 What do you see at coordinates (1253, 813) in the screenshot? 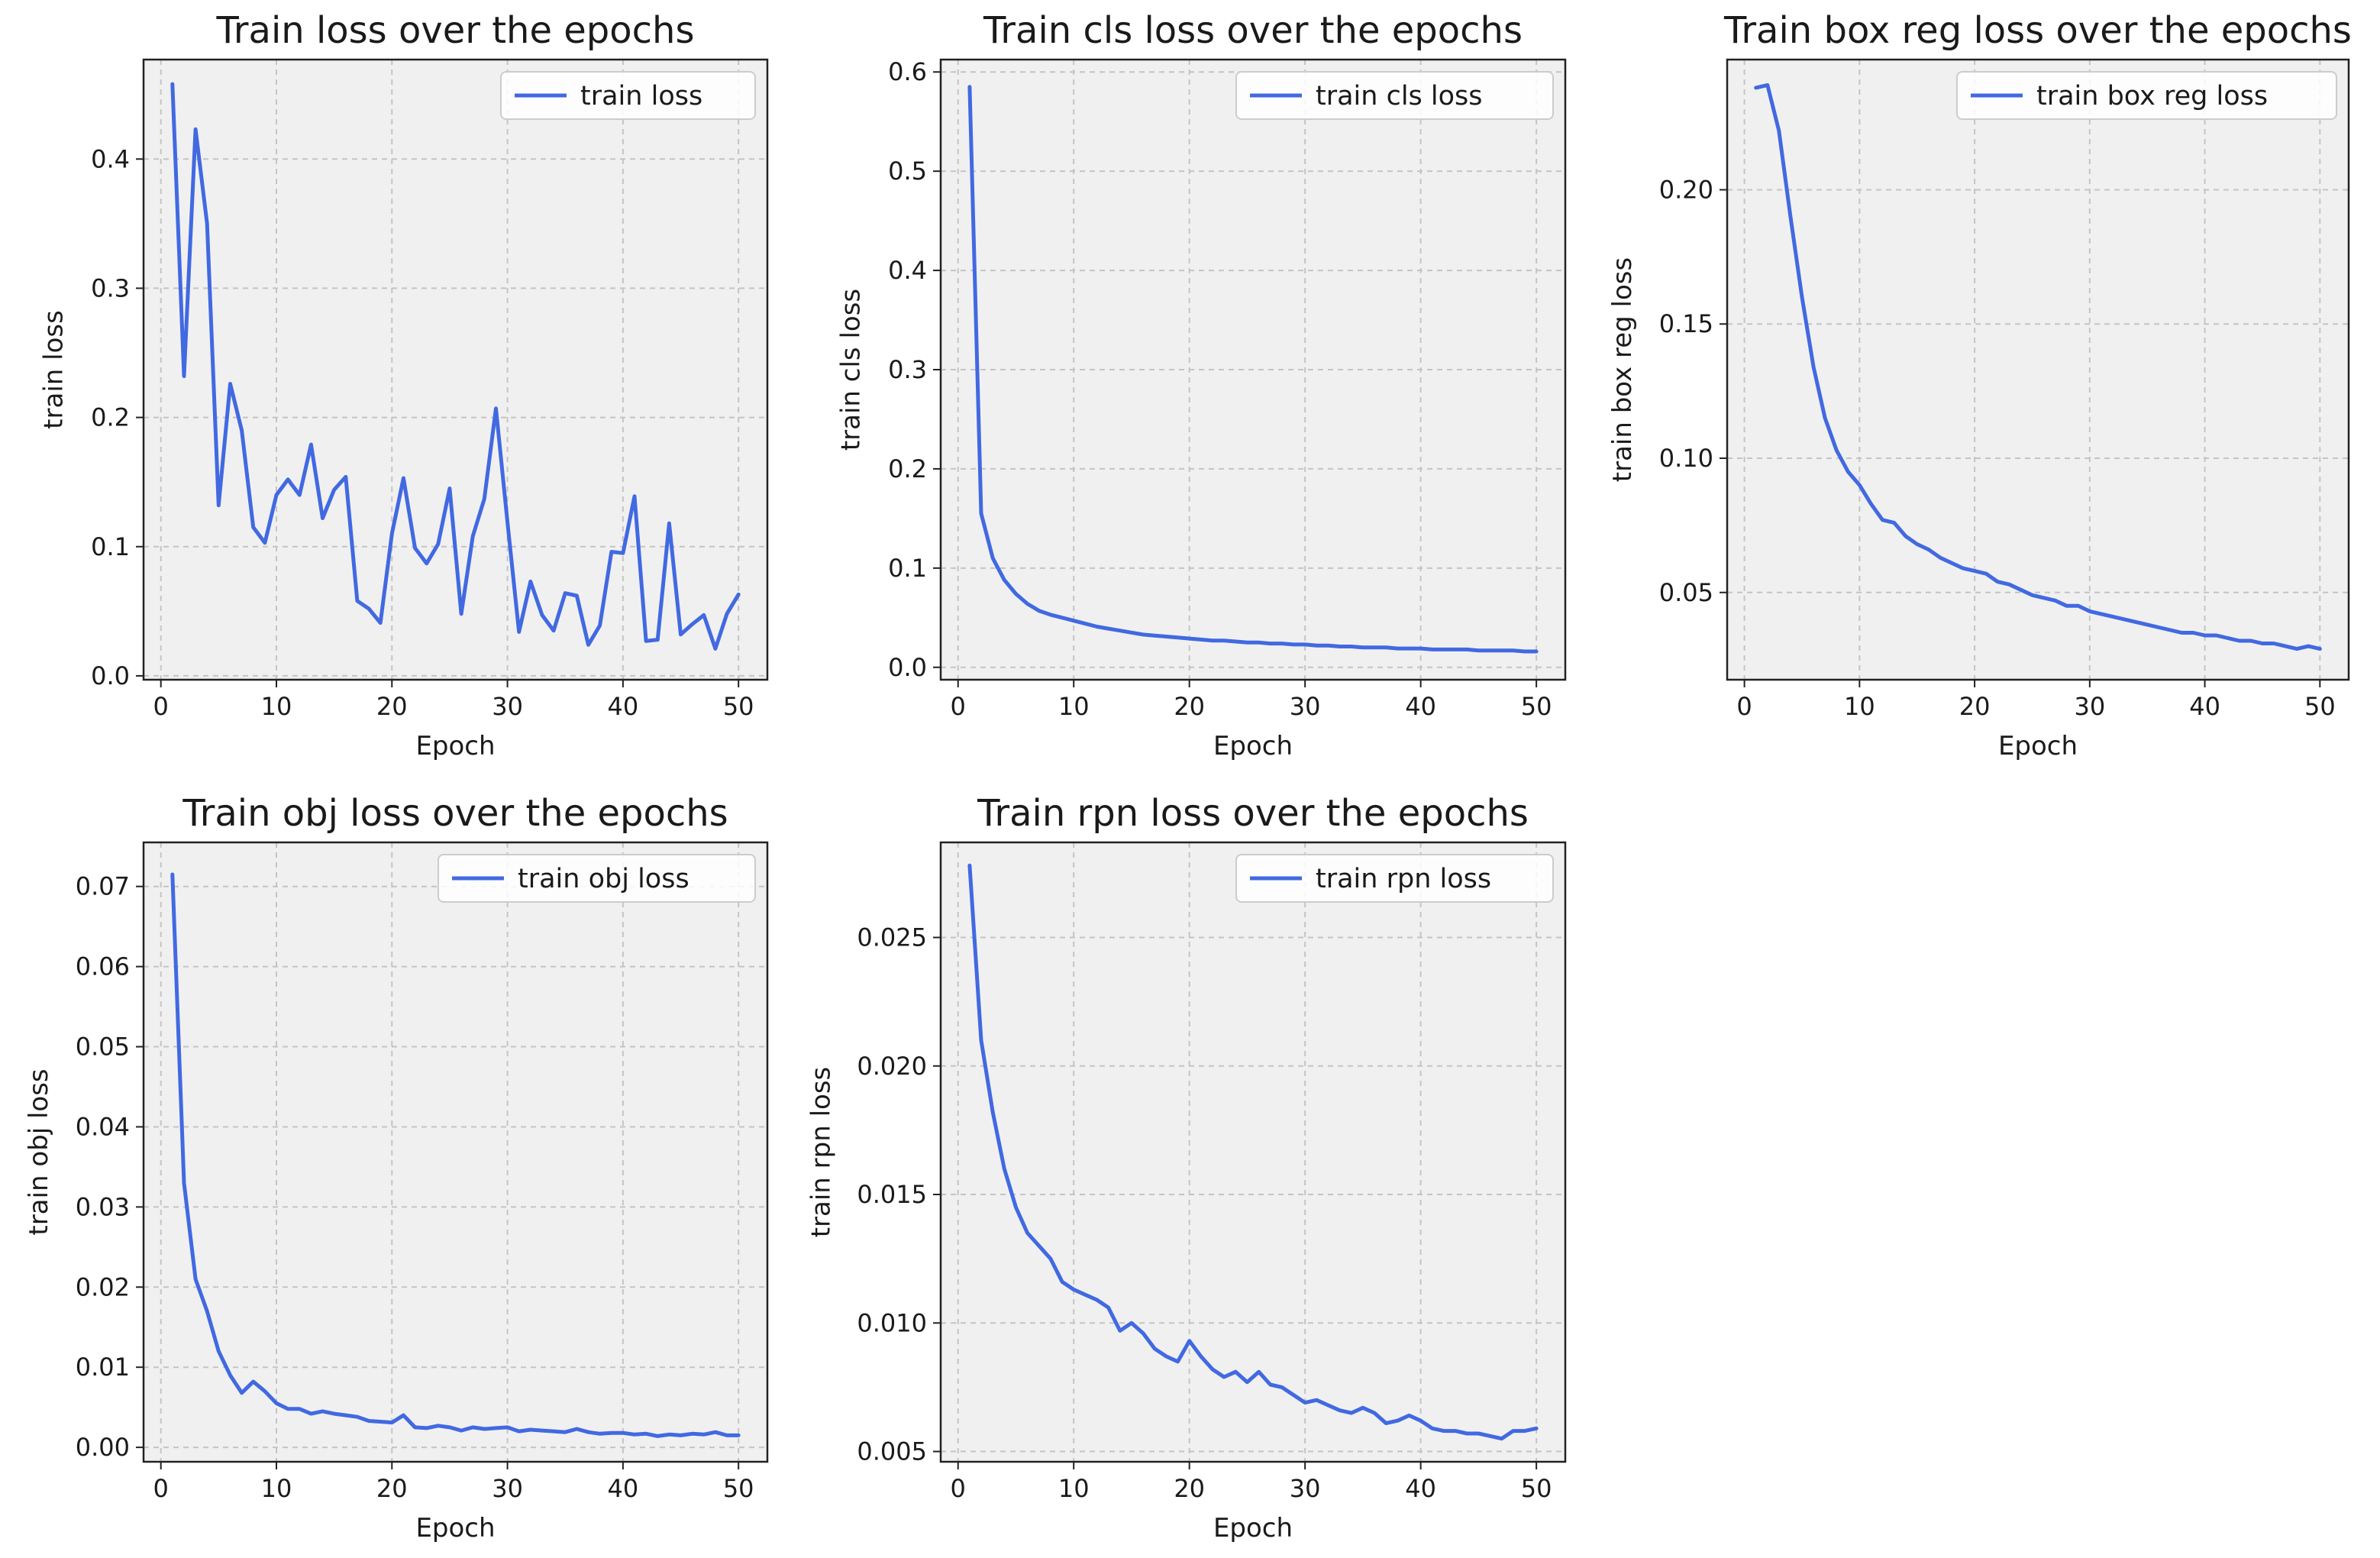
I see `chart-title: Train rpn loss over the epochs` at bounding box center [1253, 813].